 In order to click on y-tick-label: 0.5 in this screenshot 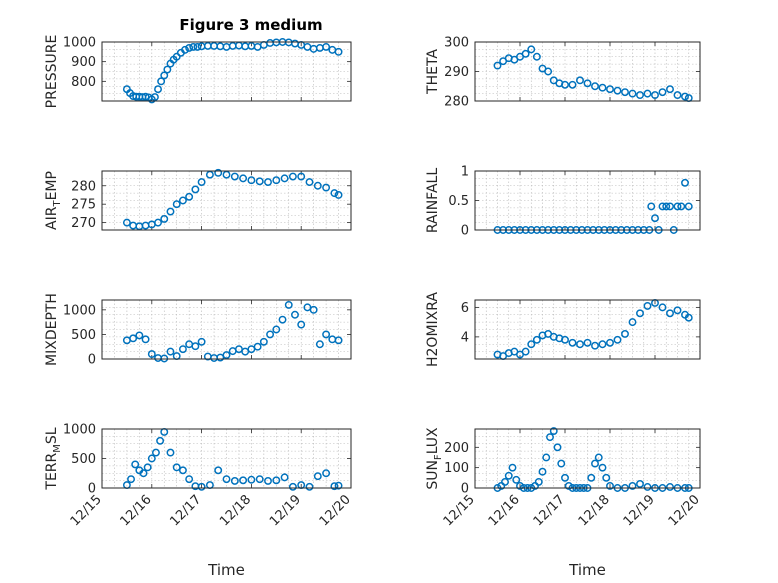, I will do `click(458, 201)`.